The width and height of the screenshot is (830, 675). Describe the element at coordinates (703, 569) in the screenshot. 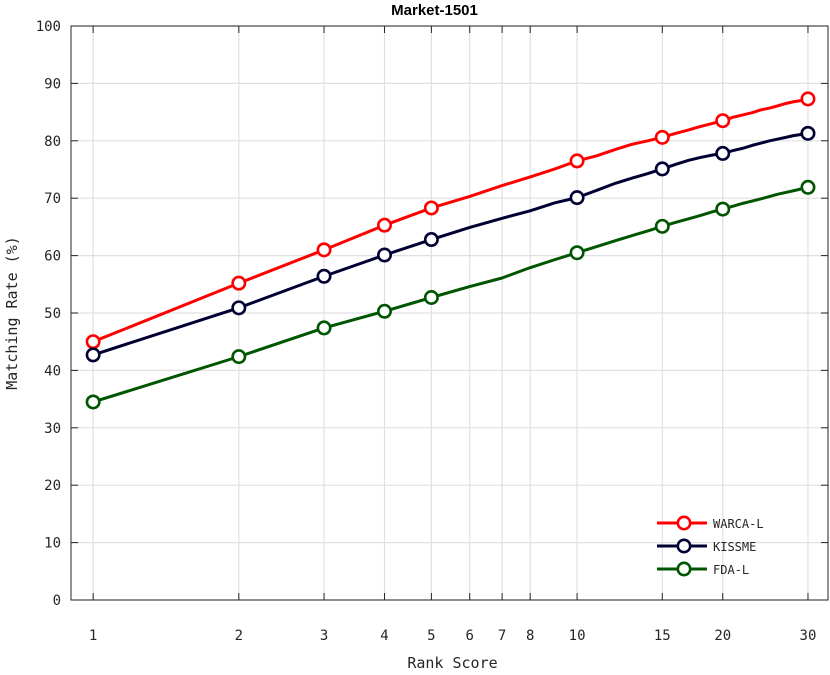

I see `legend-item: FDA-L` at that location.